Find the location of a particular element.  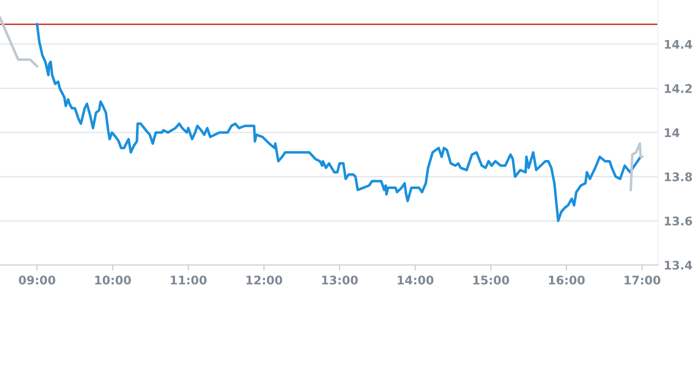

x-tick-label: 16:00 is located at coordinates (567, 280).